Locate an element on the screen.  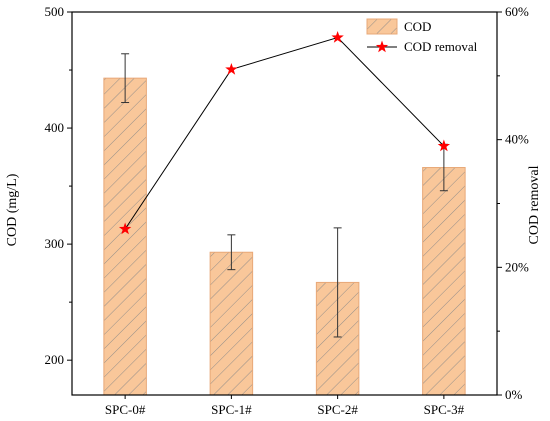
x-tick-label: SPC-2# is located at coordinates (337, 409).